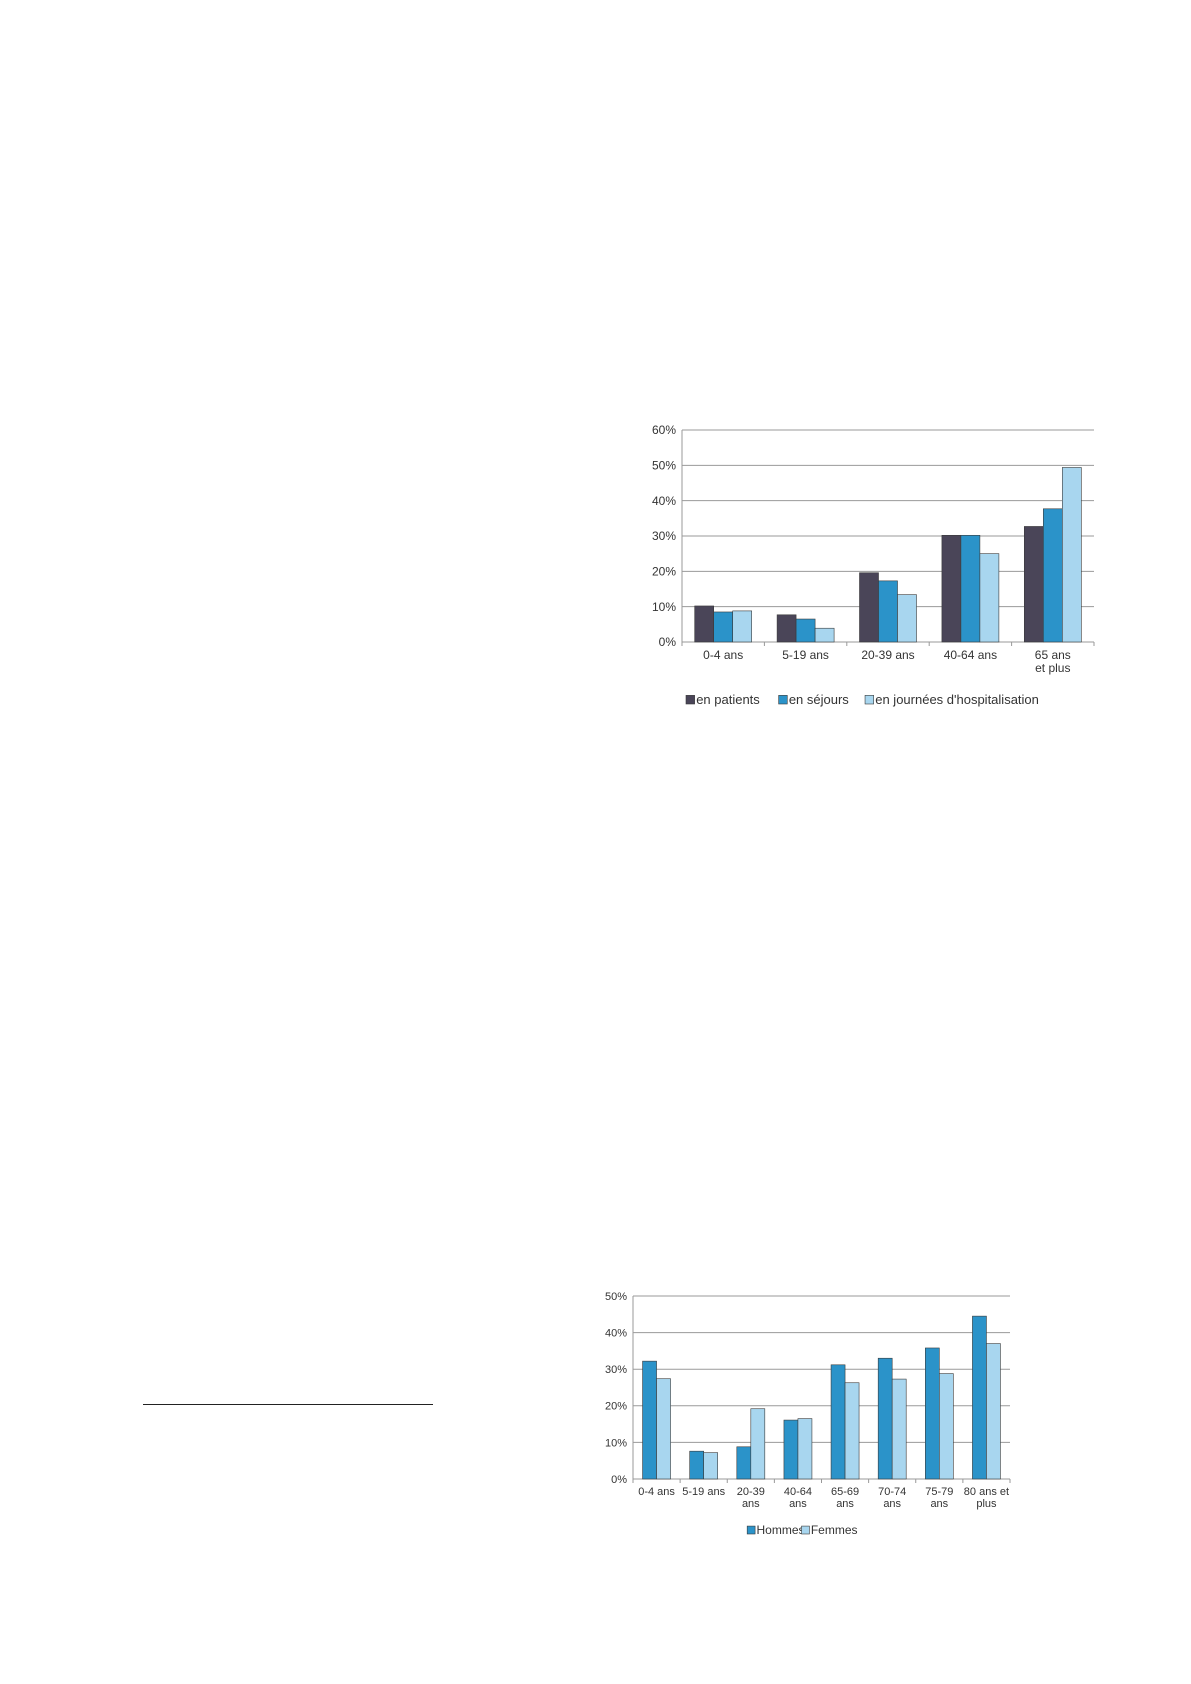 The image size is (1191, 1684). What do you see at coordinates (664, 430) in the screenshot?
I see `y-tick-label: 60%` at bounding box center [664, 430].